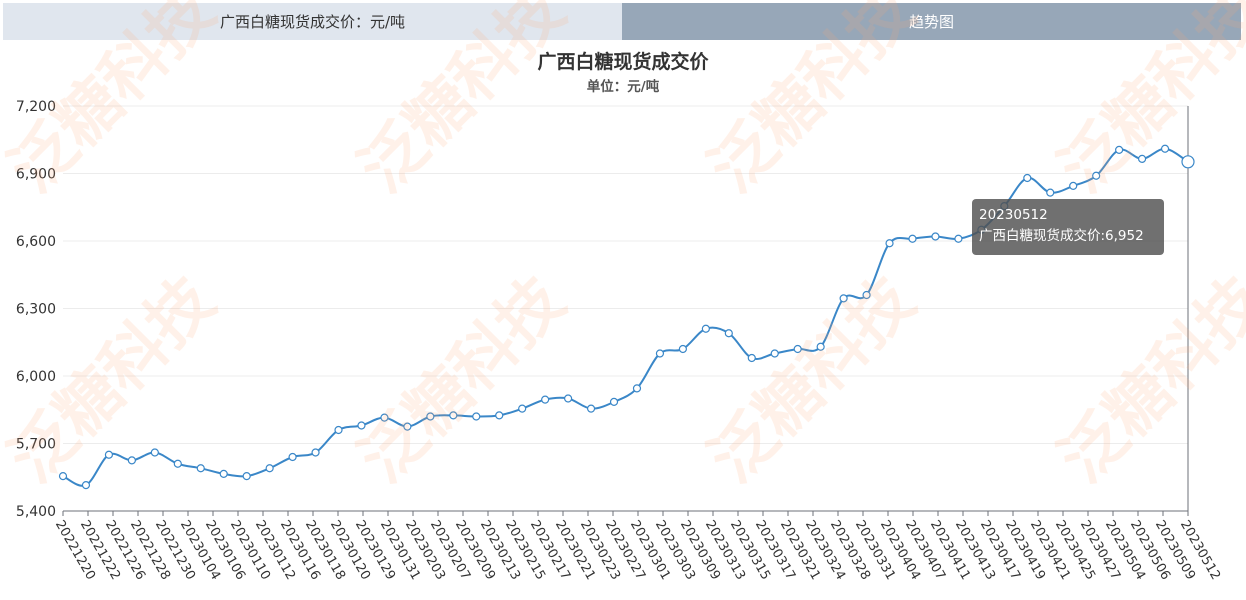 This screenshot has width=1246, height=600. Describe the element at coordinates (36, 107) in the screenshot. I see `y-tick-label: 7,200` at that location.